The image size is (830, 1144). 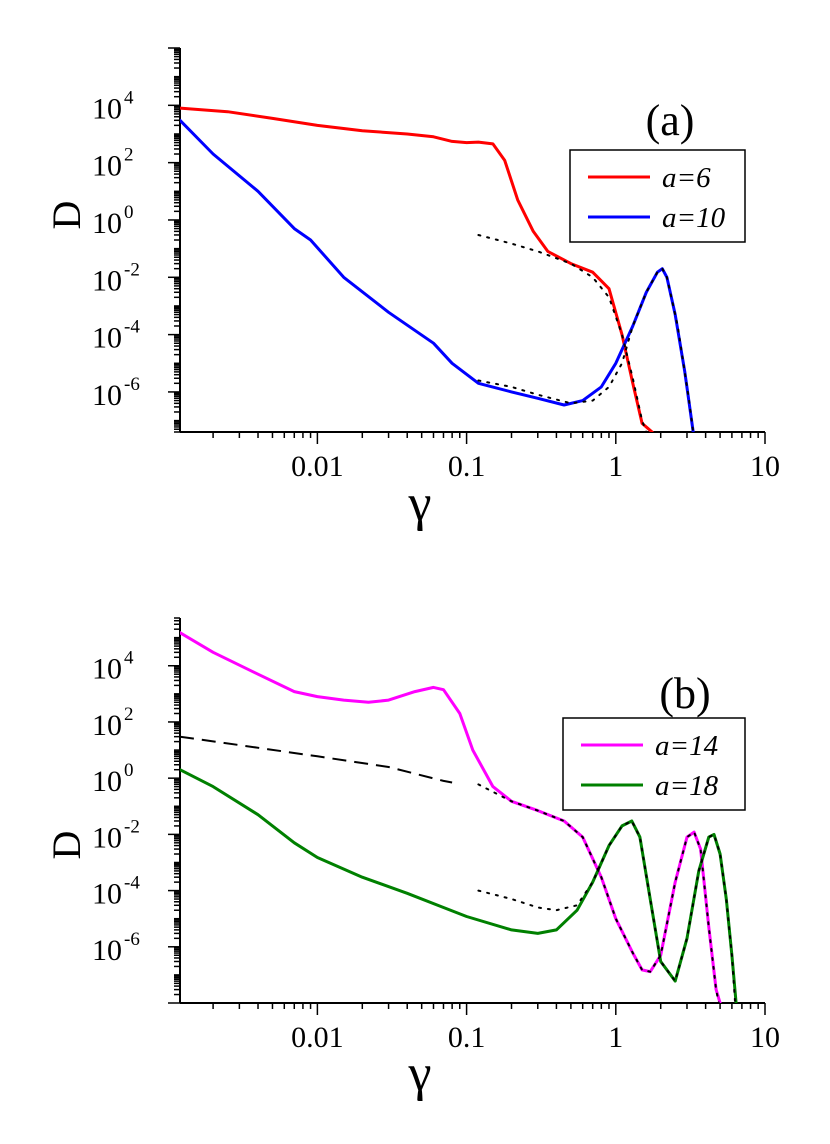 I want to click on legend-label: a=6, so click(x=686, y=178).